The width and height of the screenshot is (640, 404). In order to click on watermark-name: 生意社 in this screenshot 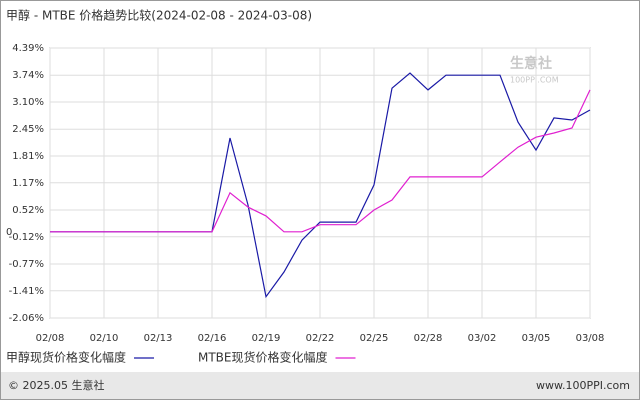, I will do `click(531, 63)`.